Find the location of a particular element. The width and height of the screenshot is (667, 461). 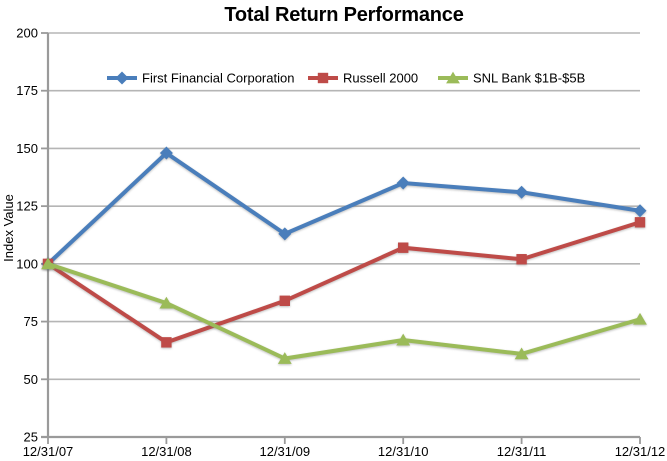

y-tick-label: 75 is located at coordinates (31, 321).